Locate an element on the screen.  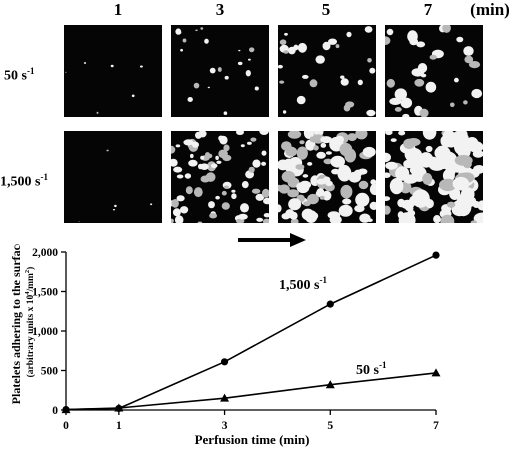
x-tick-label: 0 is located at coordinates (66, 426).